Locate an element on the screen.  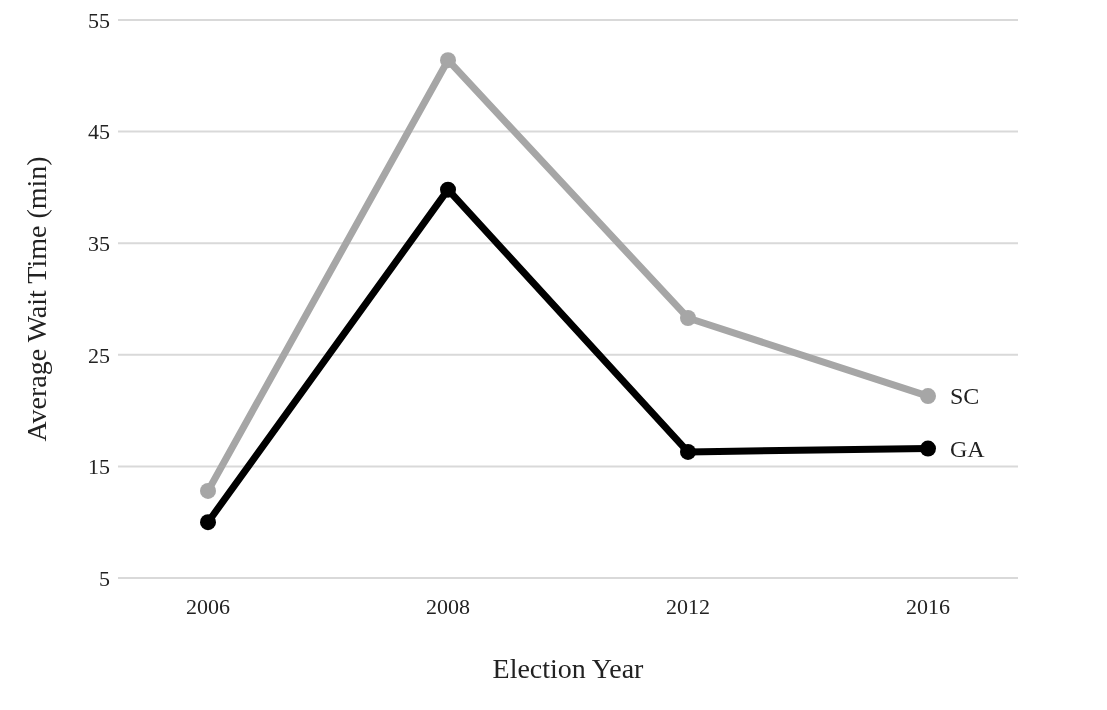
x-tick-label: 2012 is located at coordinates (688, 606).